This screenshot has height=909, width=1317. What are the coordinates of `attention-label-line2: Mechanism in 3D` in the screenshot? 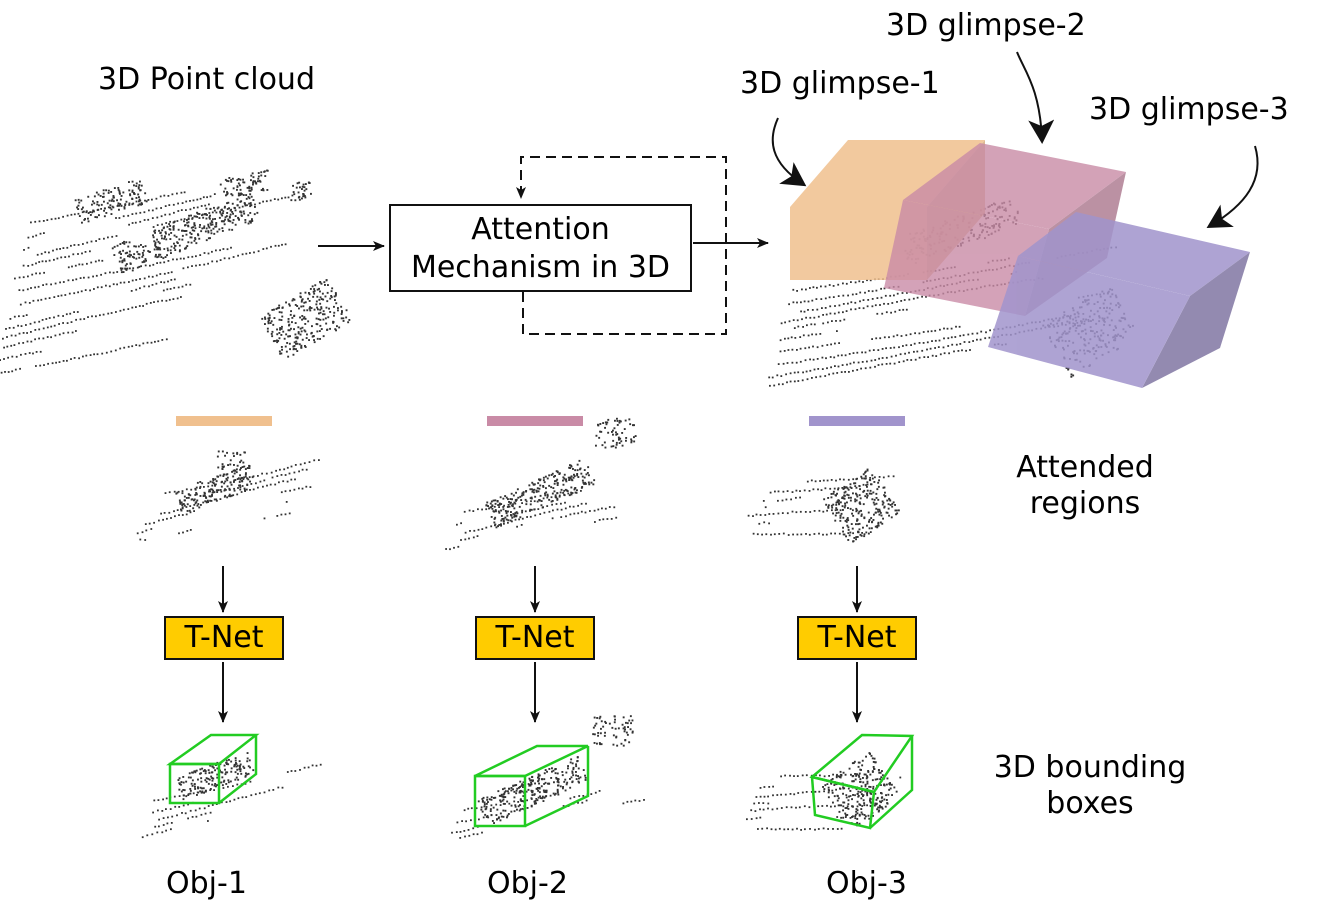 It's located at (540, 267).